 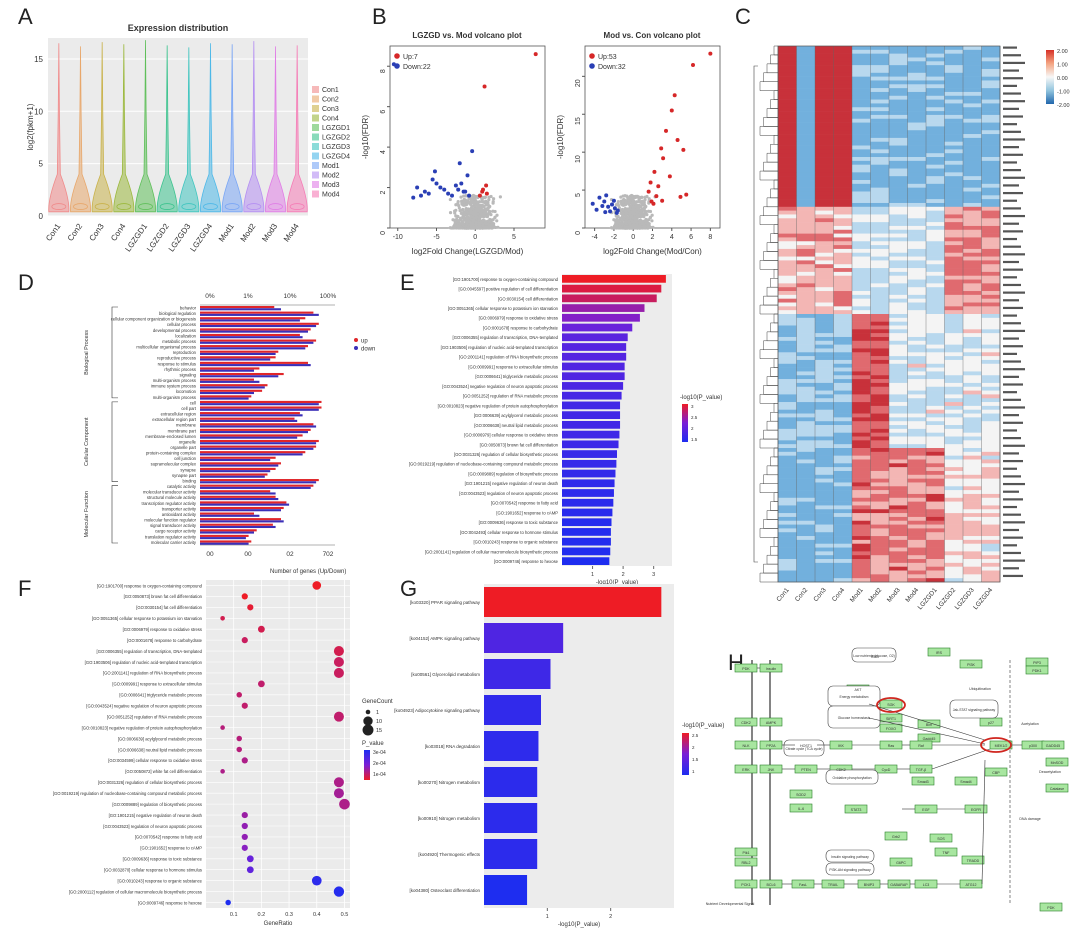 I want to click on panel-d-legend-up-dot, so click(x=356, y=340).